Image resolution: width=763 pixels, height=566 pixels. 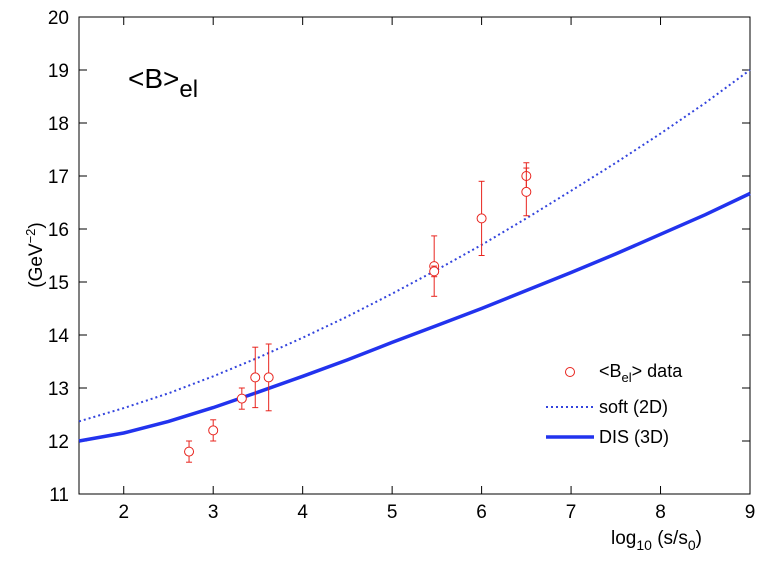 I want to click on legend-label-data: <Bel> data, so click(x=641, y=373).